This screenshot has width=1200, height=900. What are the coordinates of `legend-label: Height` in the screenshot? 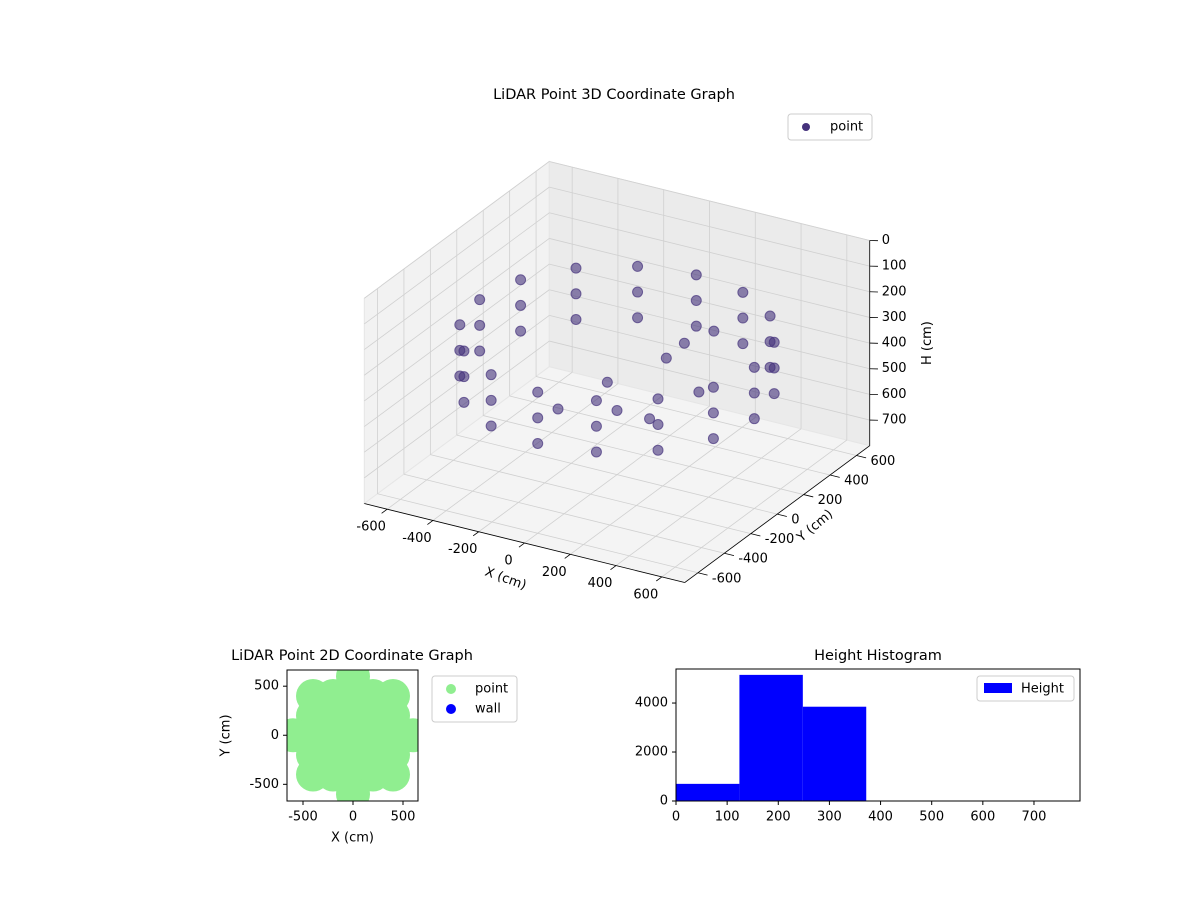 It's located at (1042, 689).